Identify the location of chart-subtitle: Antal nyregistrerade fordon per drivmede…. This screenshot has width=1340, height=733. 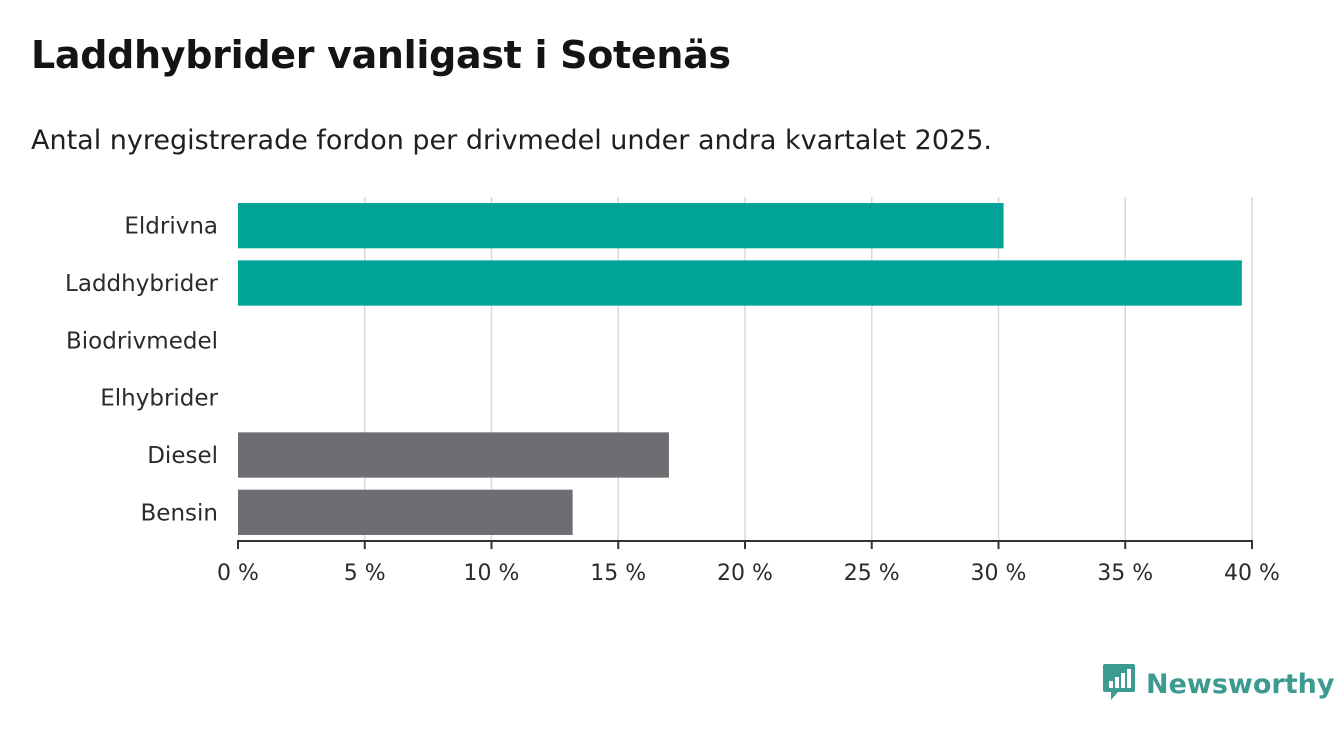
(511, 140).